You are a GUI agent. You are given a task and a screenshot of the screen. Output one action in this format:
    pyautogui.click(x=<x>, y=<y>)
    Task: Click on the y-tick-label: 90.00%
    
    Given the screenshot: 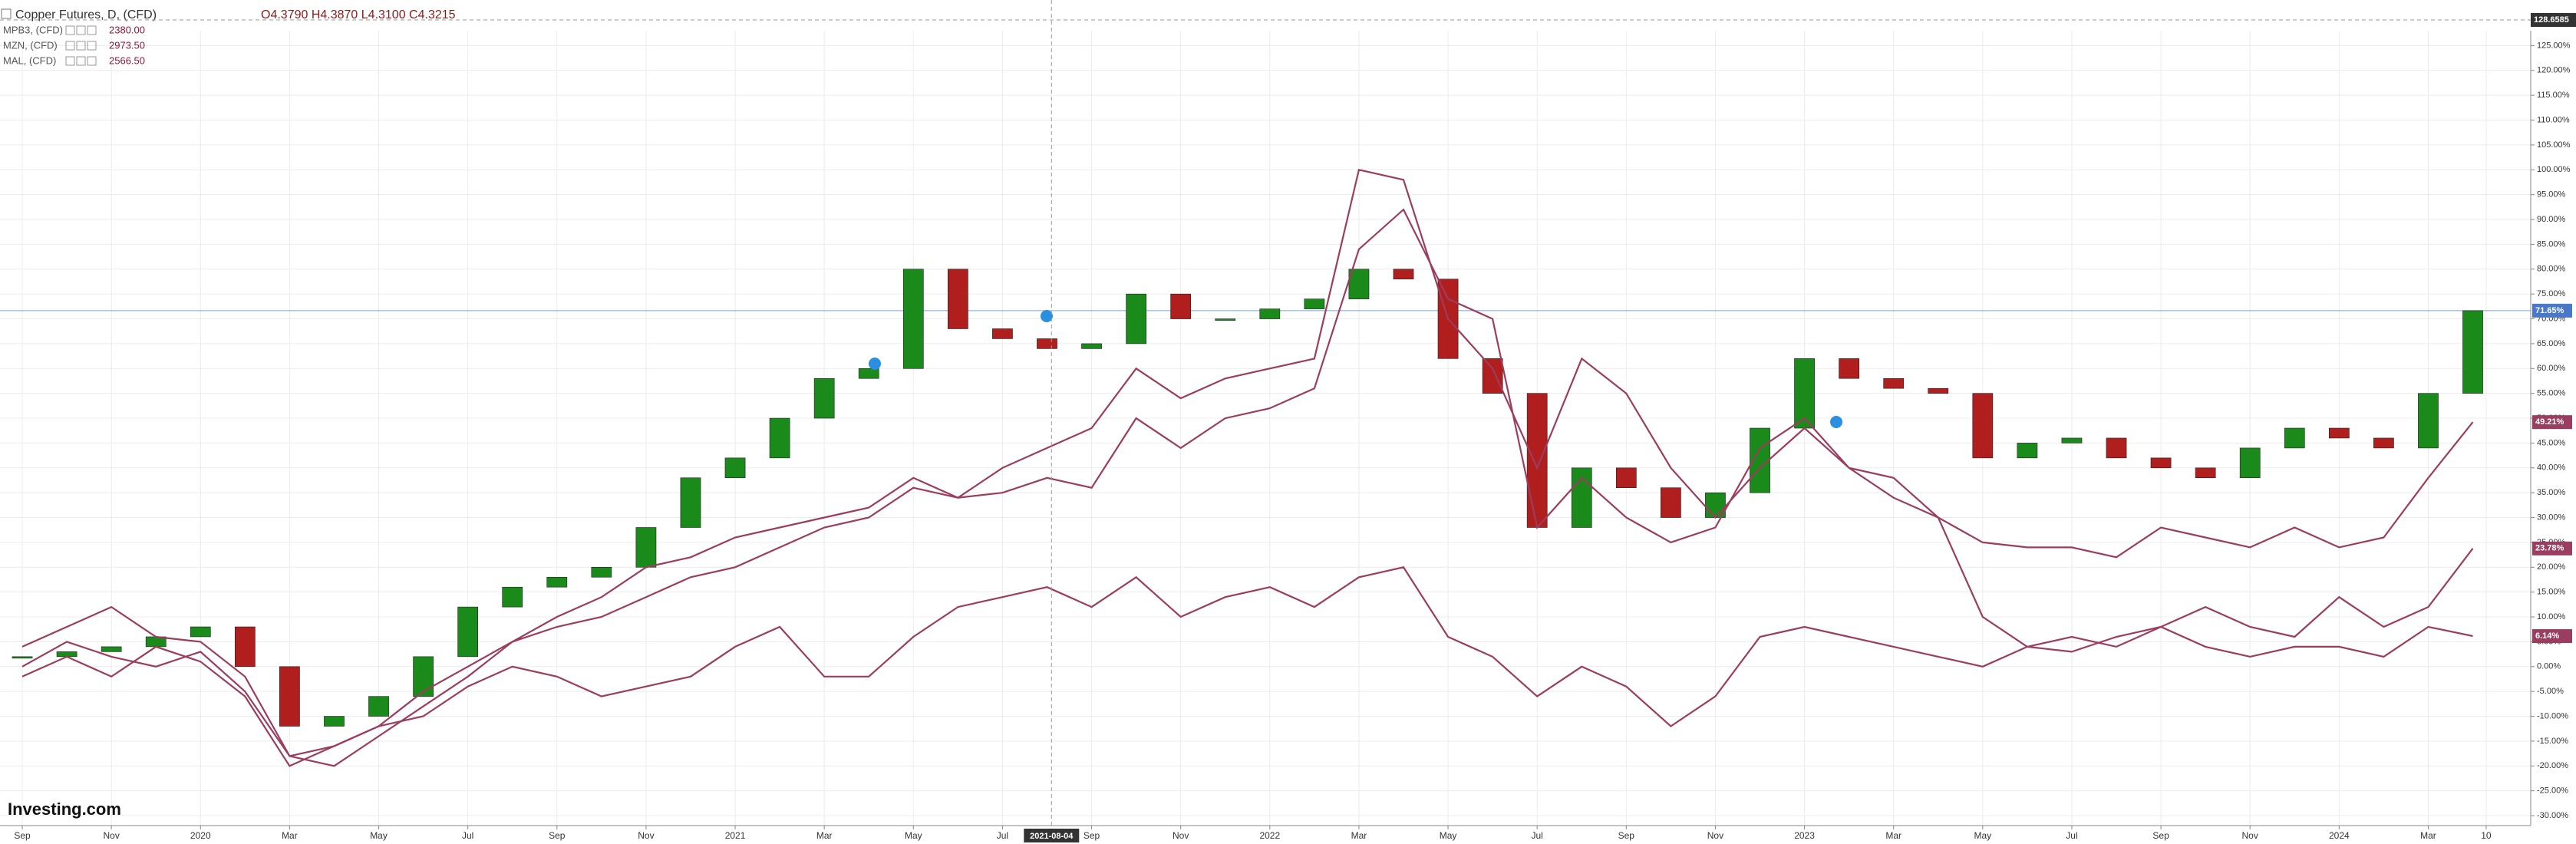 What is the action you would take?
    pyautogui.click(x=2551, y=219)
    